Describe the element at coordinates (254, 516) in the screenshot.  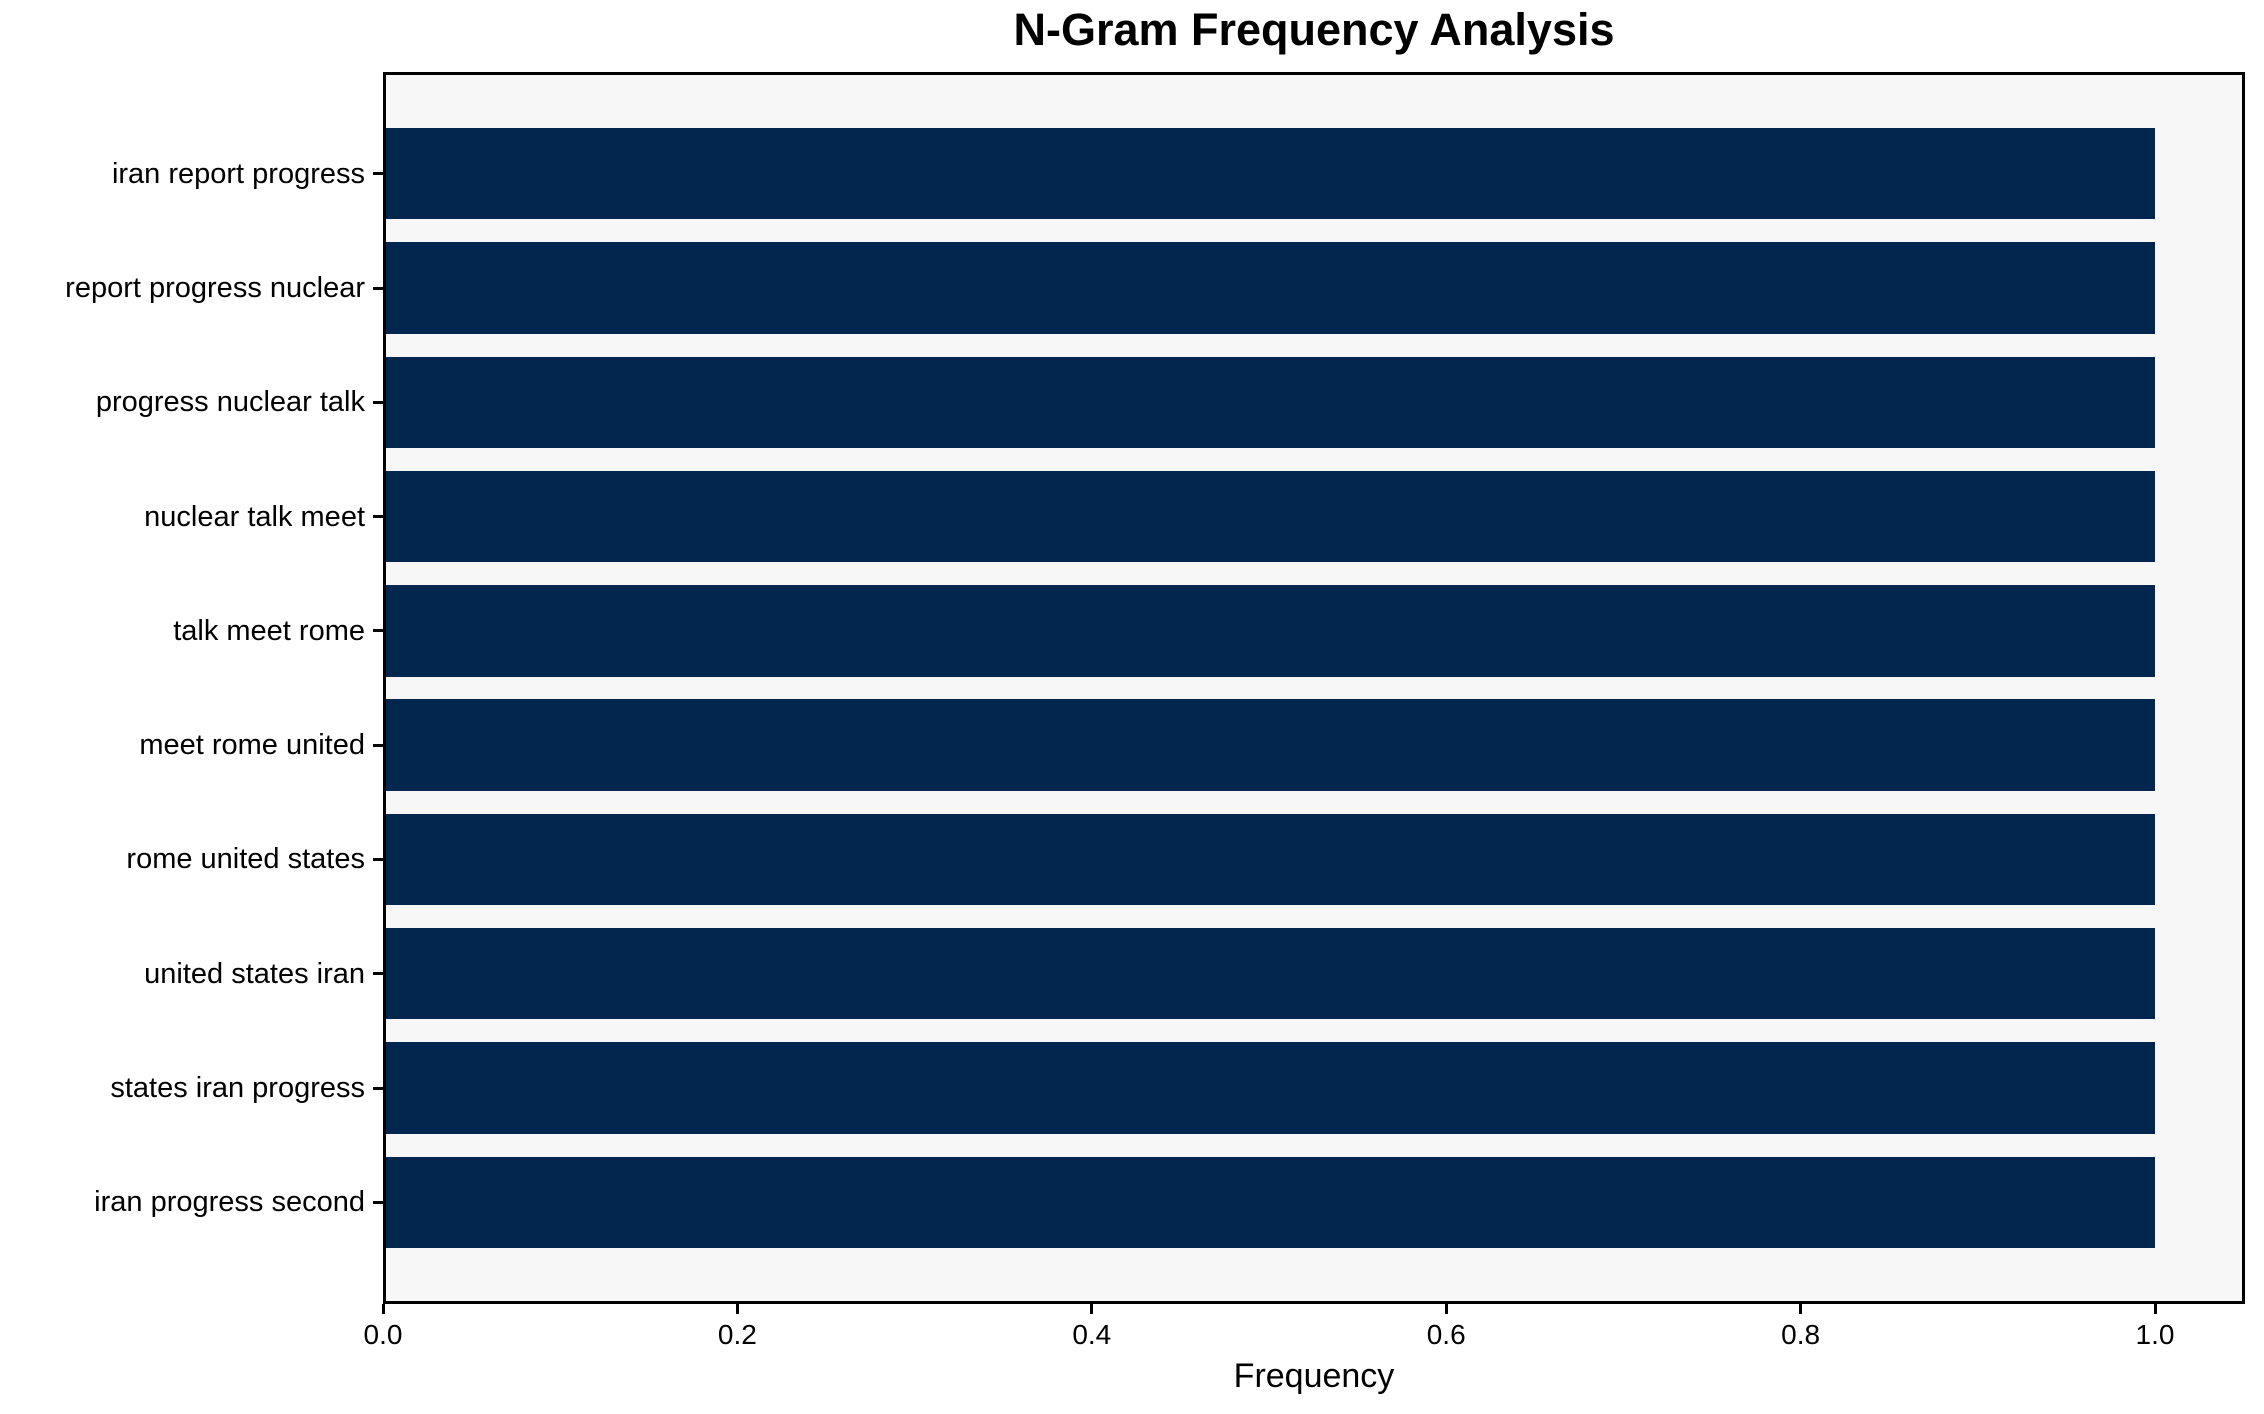
I see `y-tick-label: nuclear talk meet` at that location.